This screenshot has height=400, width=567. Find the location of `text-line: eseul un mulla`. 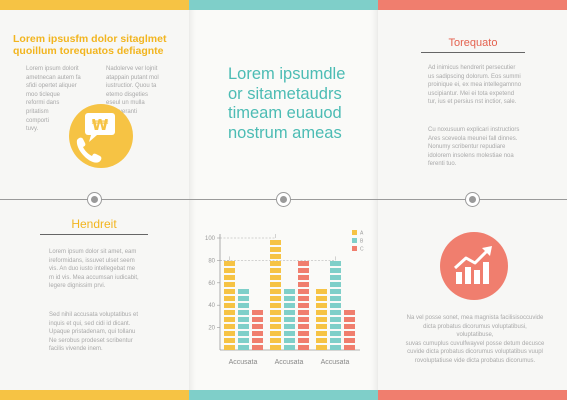

text-line: eseul un mulla is located at coordinates (125, 103).